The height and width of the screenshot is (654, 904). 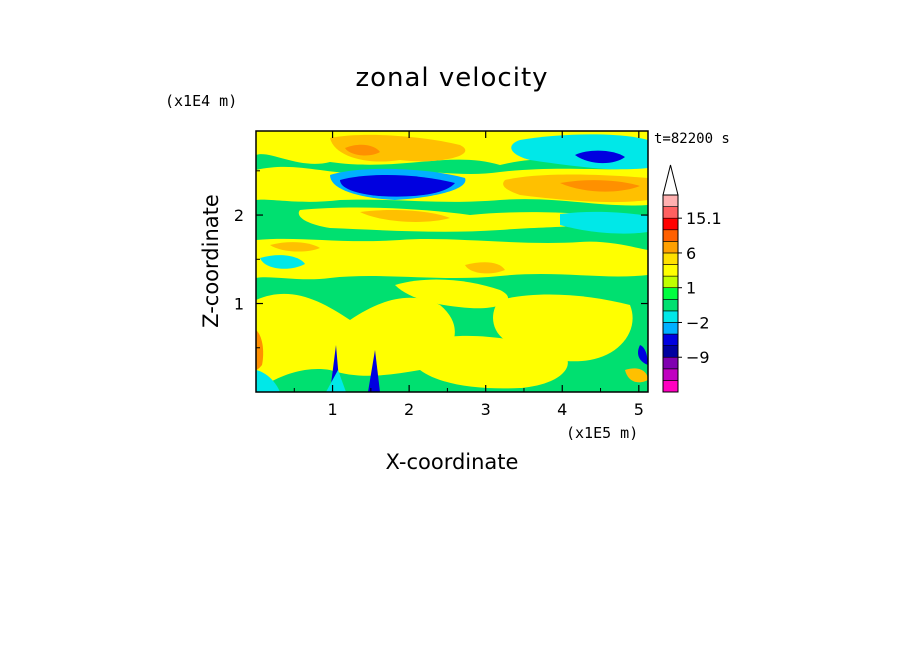 I want to click on contour-band4-yellow, so click(x=452, y=259).